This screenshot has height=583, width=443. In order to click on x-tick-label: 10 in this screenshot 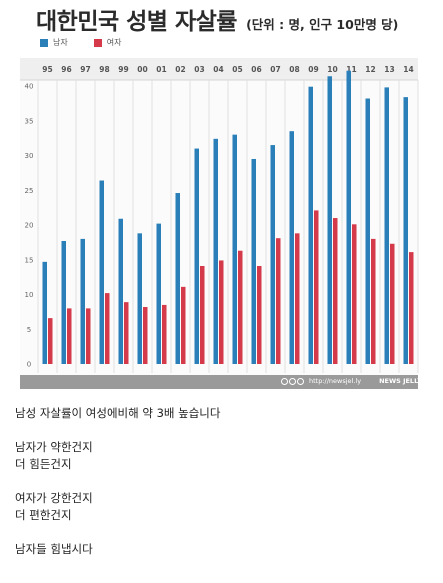, I will do `click(332, 69)`.